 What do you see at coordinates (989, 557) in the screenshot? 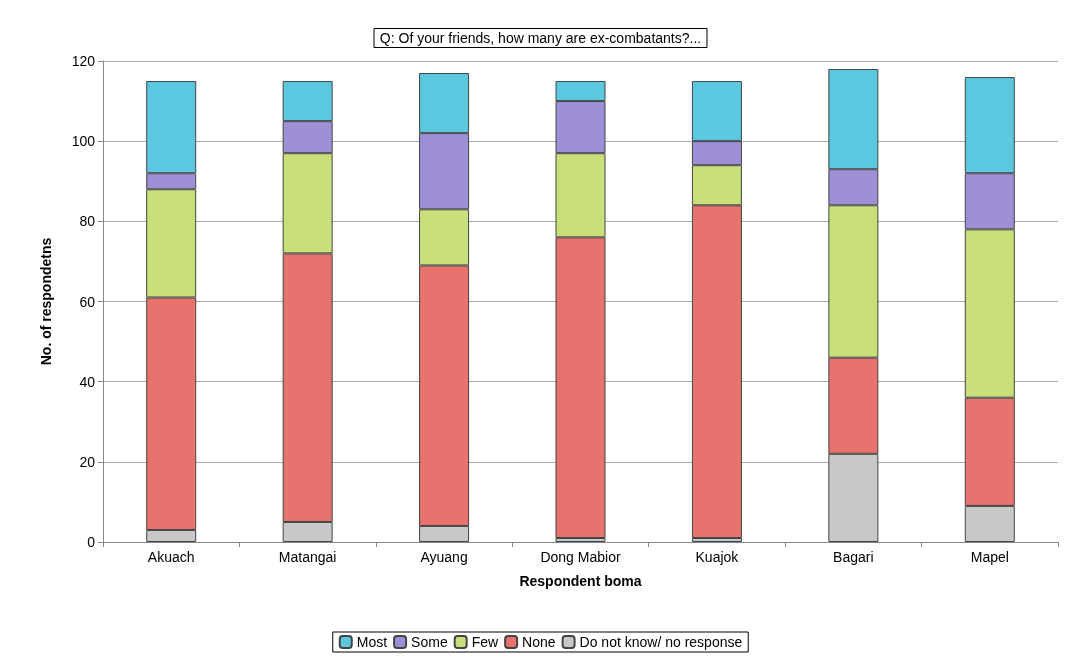
I see `x-tick-label: Mapel` at bounding box center [989, 557].